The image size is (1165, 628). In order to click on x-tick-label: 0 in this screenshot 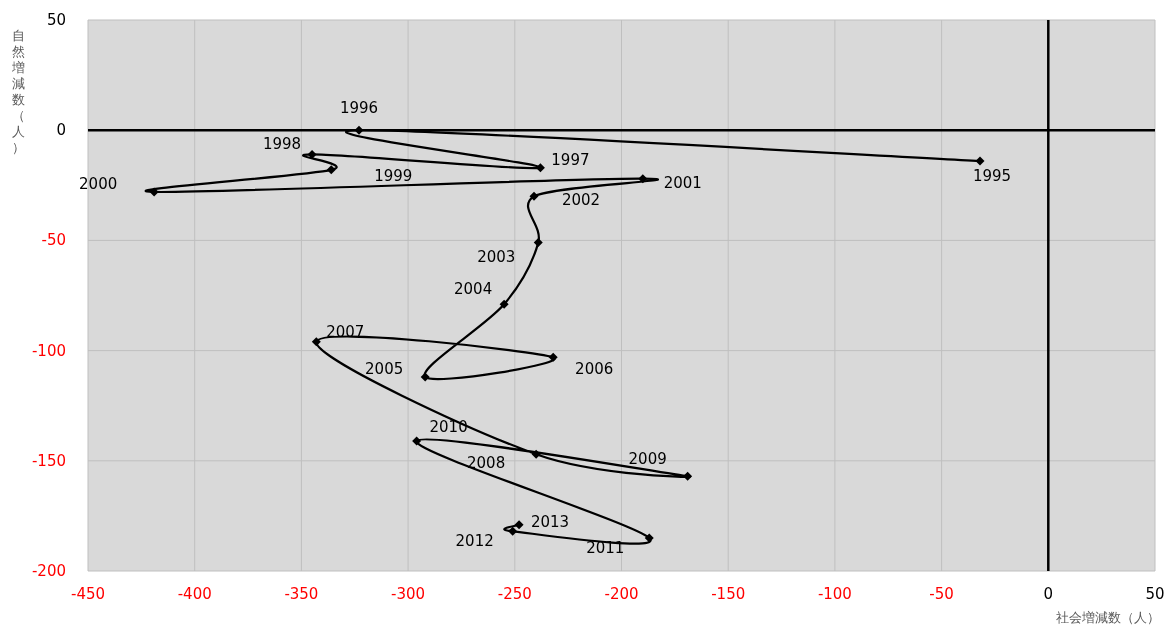, I will do `click(1048, 594)`.